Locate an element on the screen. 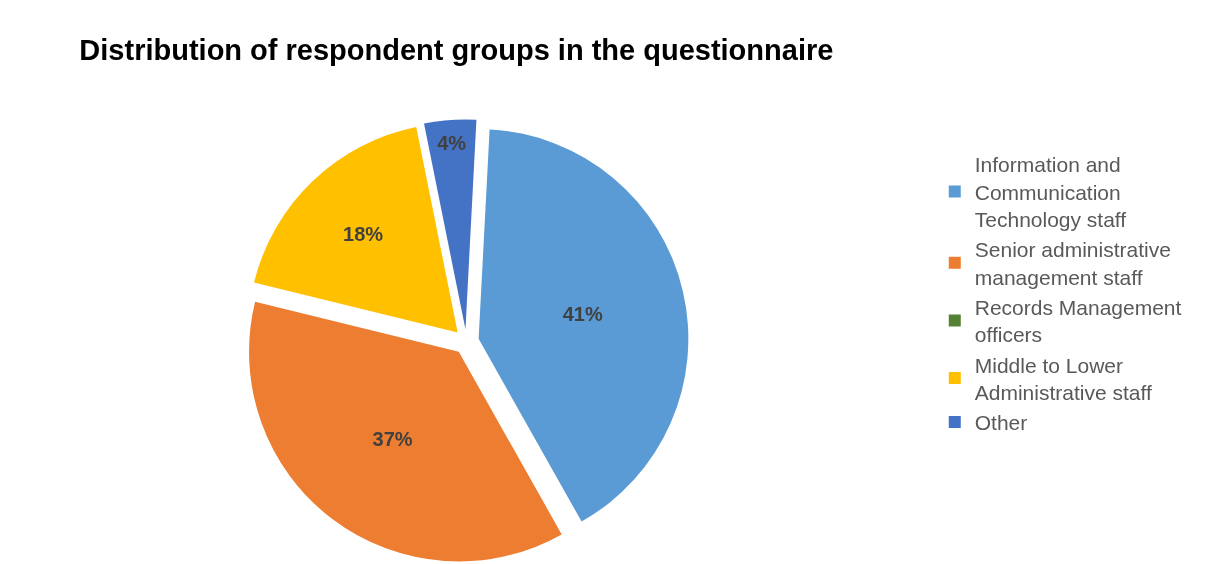 The image size is (1221, 564). chart-title: Distribution of respondent groups in the questionnaire is located at coordinates (456, 49).